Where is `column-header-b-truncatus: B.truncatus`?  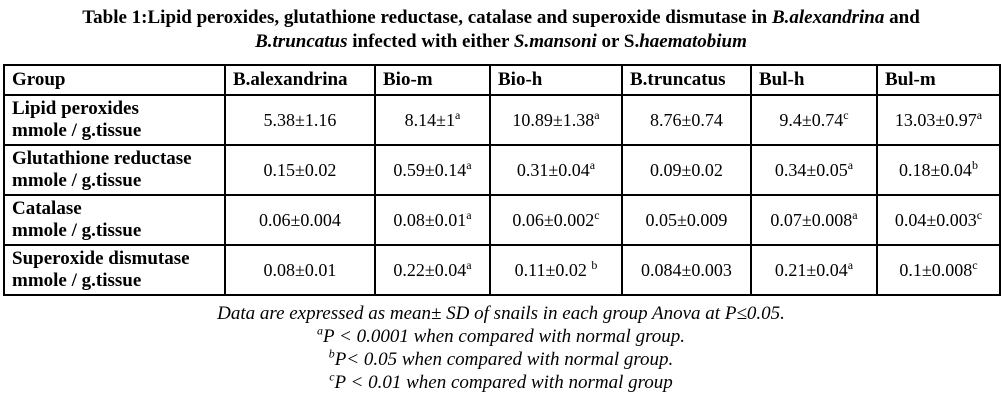 column-header-b-truncatus: B.truncatus is located at coordinates (686, 80).